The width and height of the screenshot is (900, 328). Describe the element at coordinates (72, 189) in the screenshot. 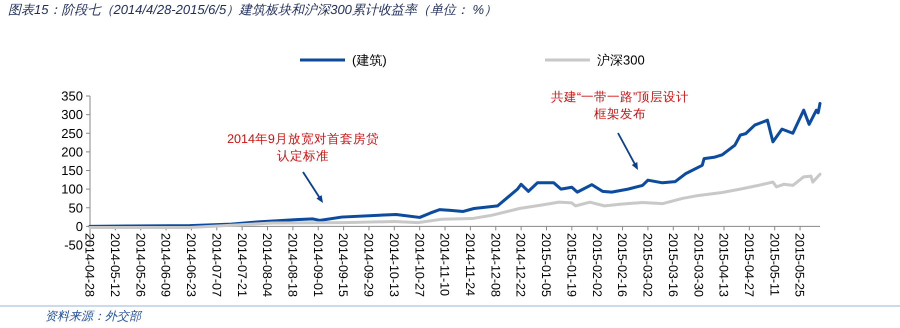

I see `y-tick-label: 100` at that location.